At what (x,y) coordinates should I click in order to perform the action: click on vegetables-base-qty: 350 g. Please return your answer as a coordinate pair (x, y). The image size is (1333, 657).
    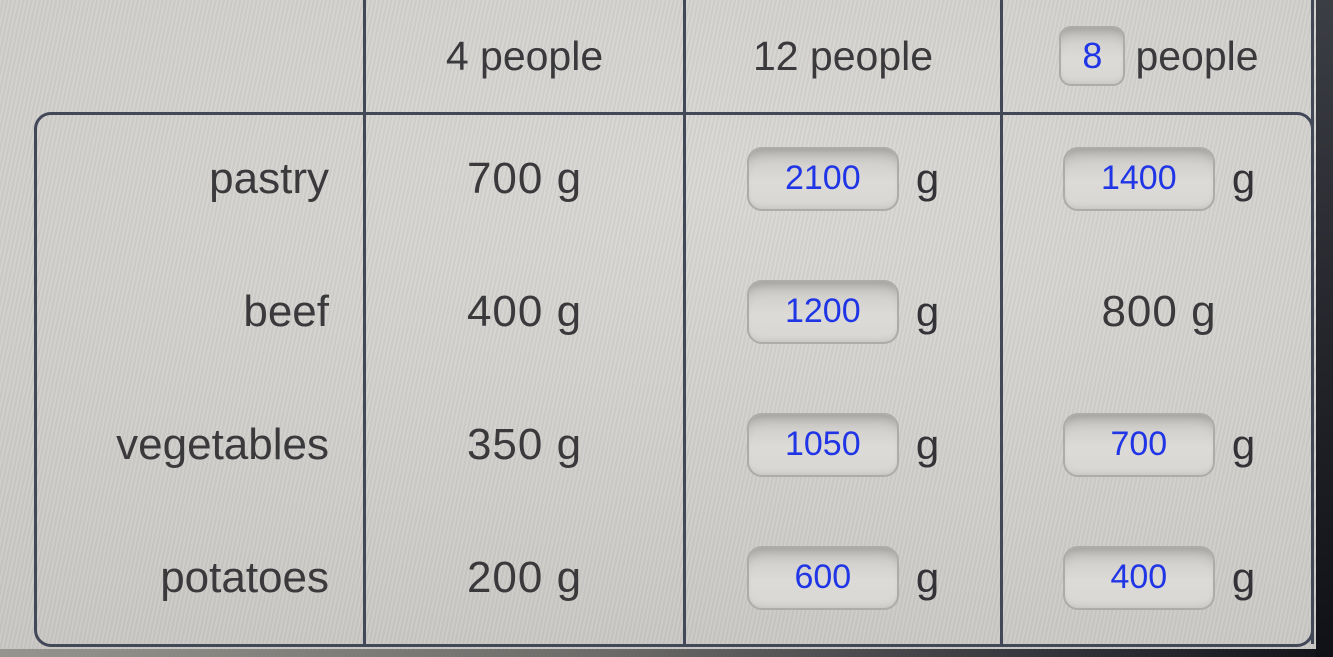
    Looking at the image, I should click on (523, 444).